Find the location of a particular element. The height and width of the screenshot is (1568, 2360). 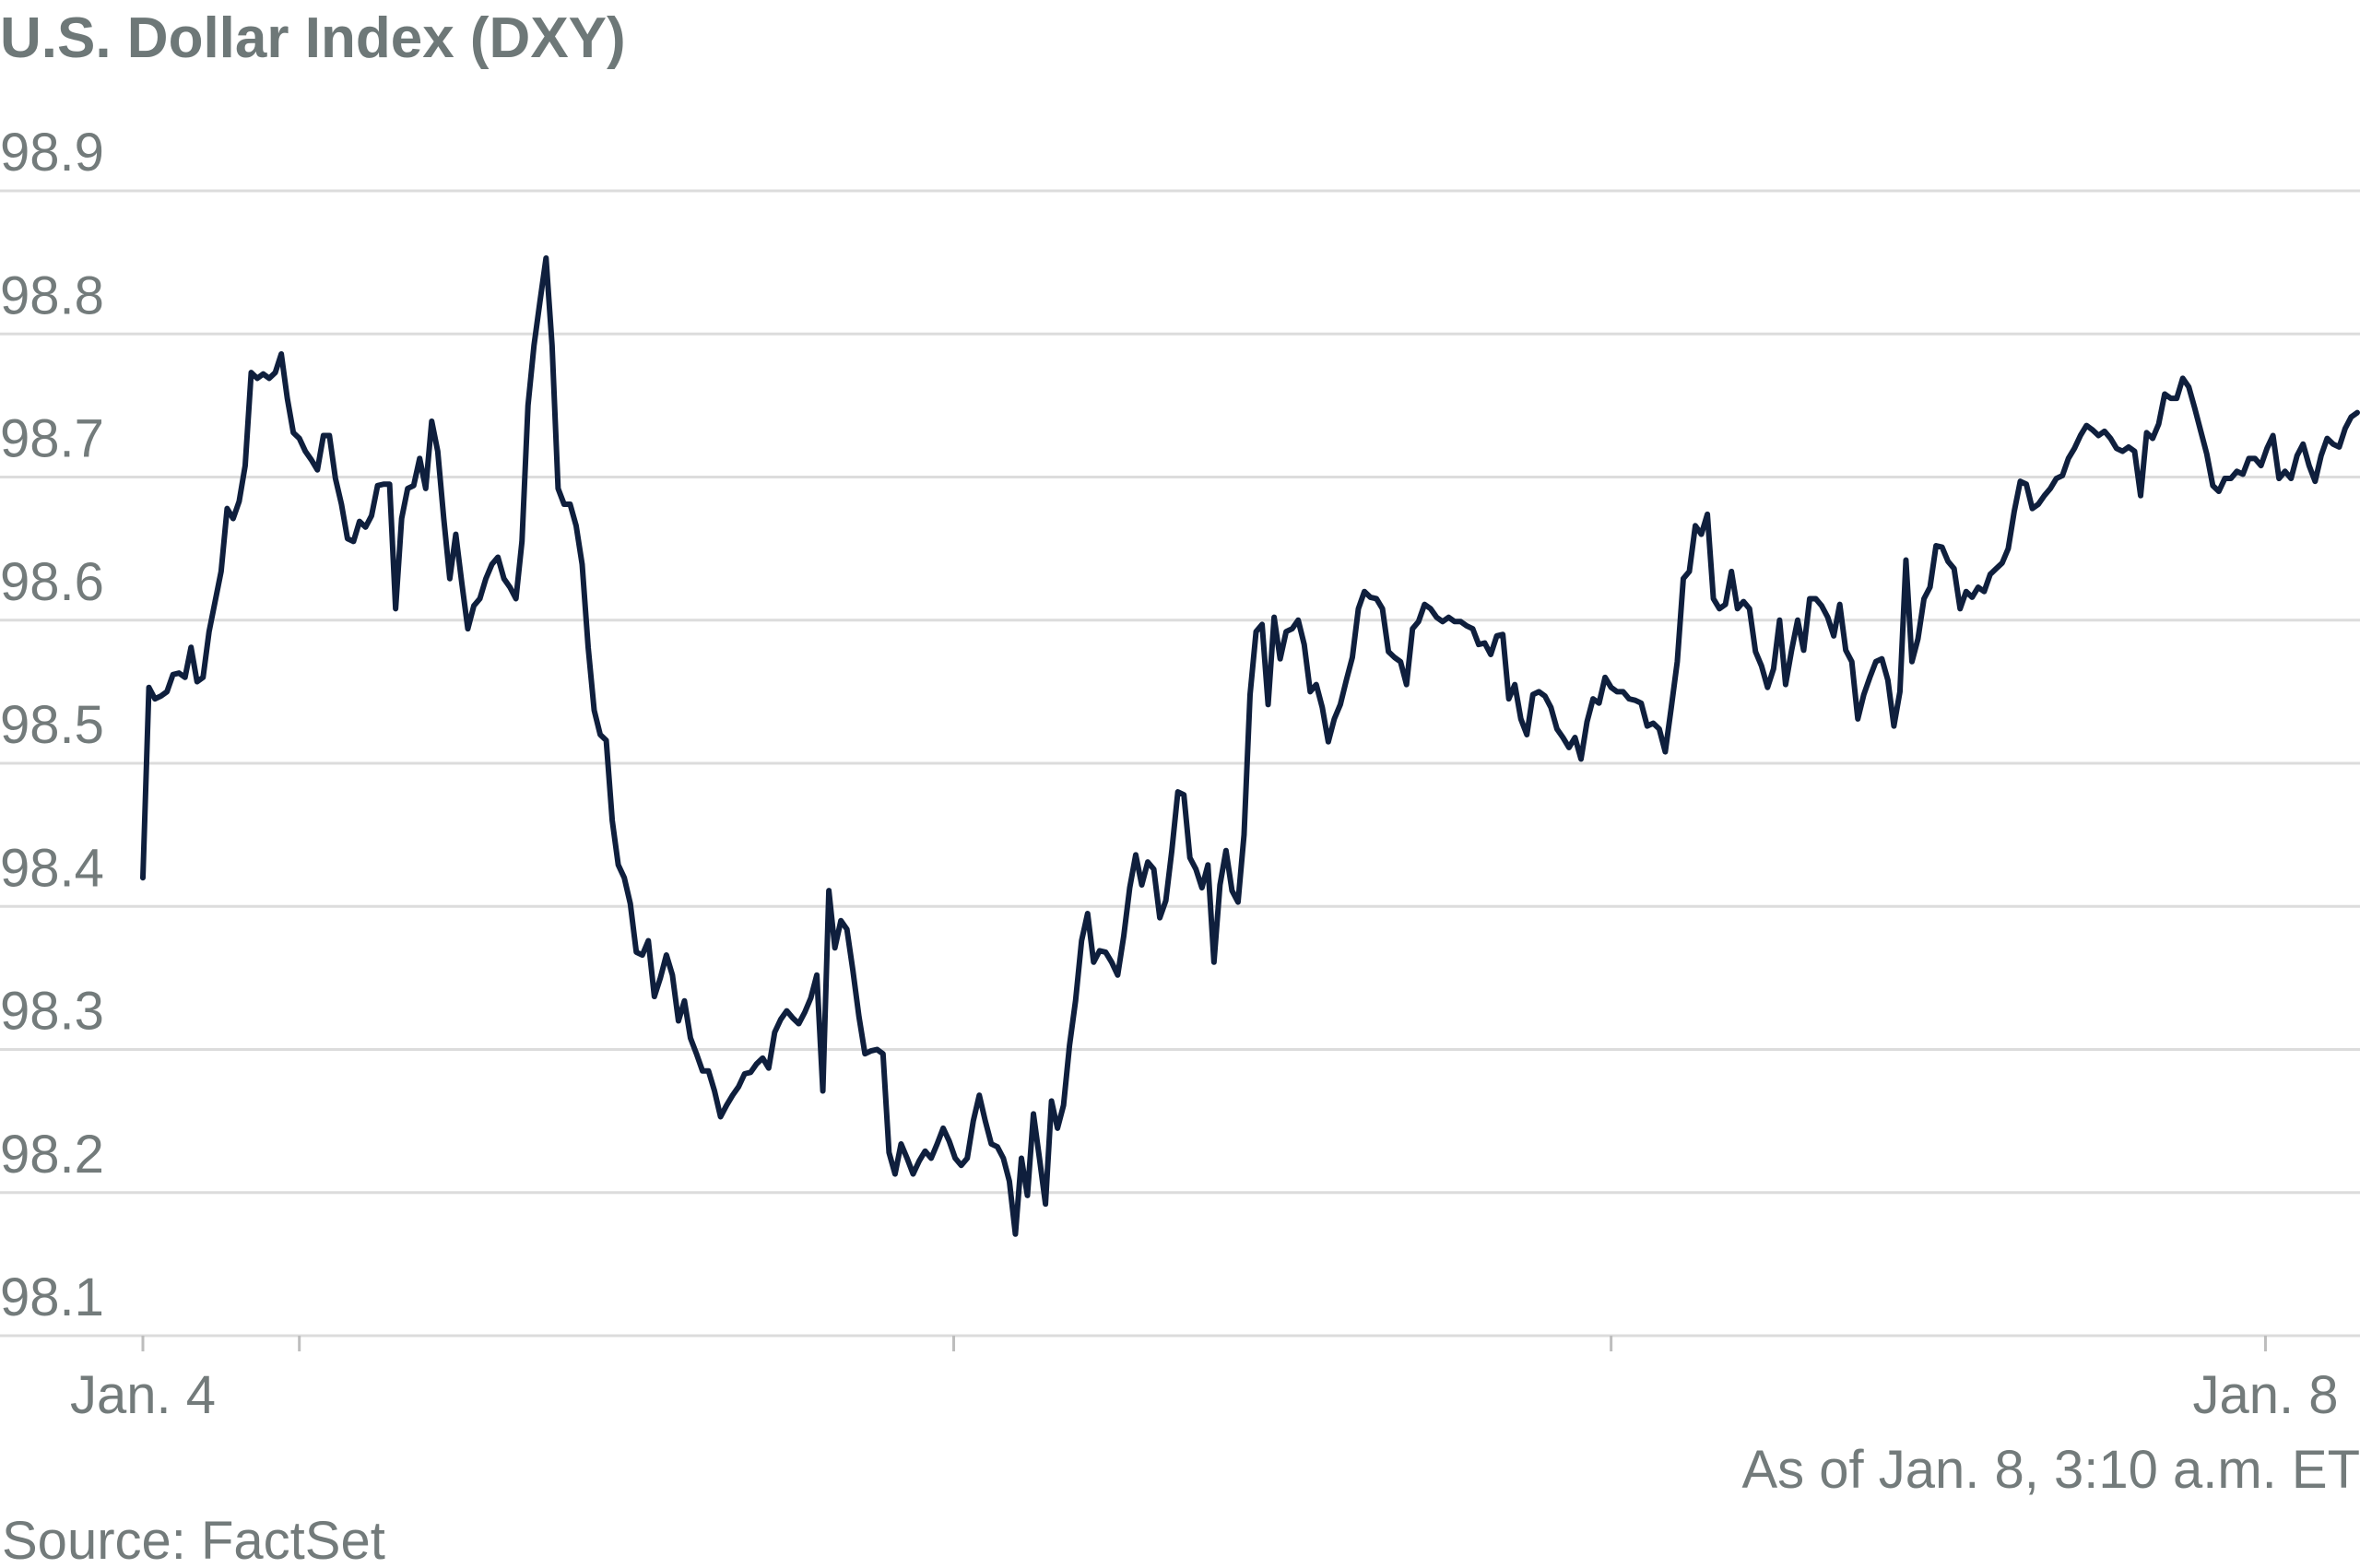

y-tick-label: 98.7 is located at coordinates (52, 439).